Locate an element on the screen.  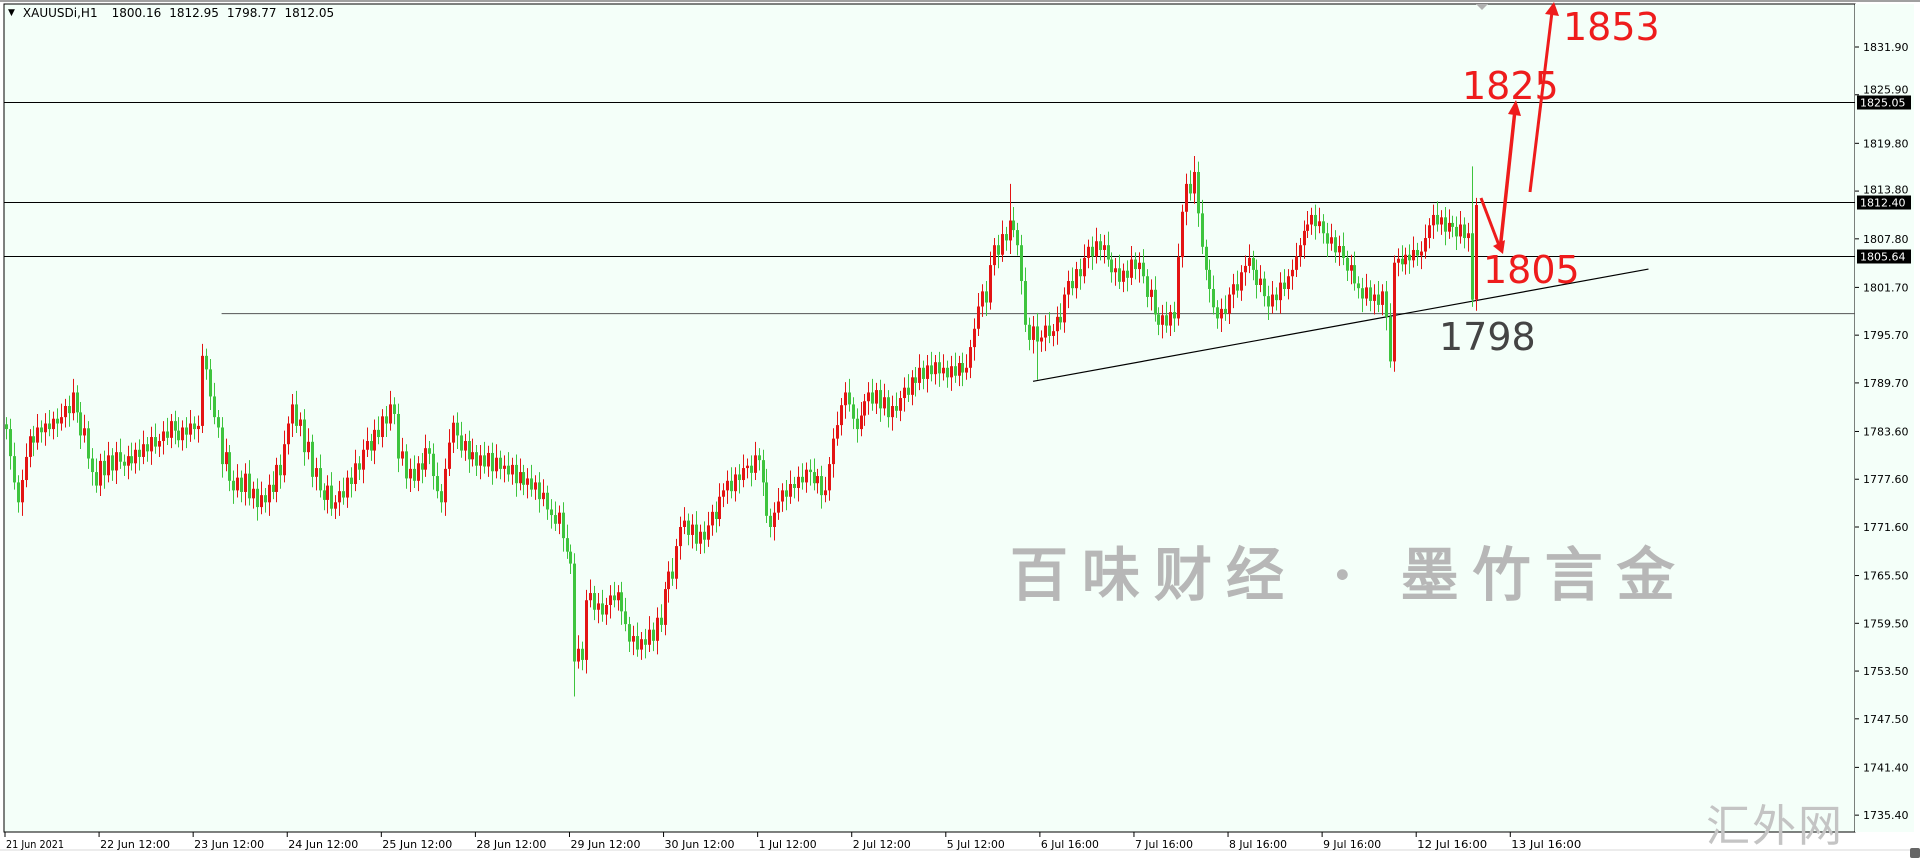
y-tick-label: 1807.80 is located at coordinates (1886, 239).